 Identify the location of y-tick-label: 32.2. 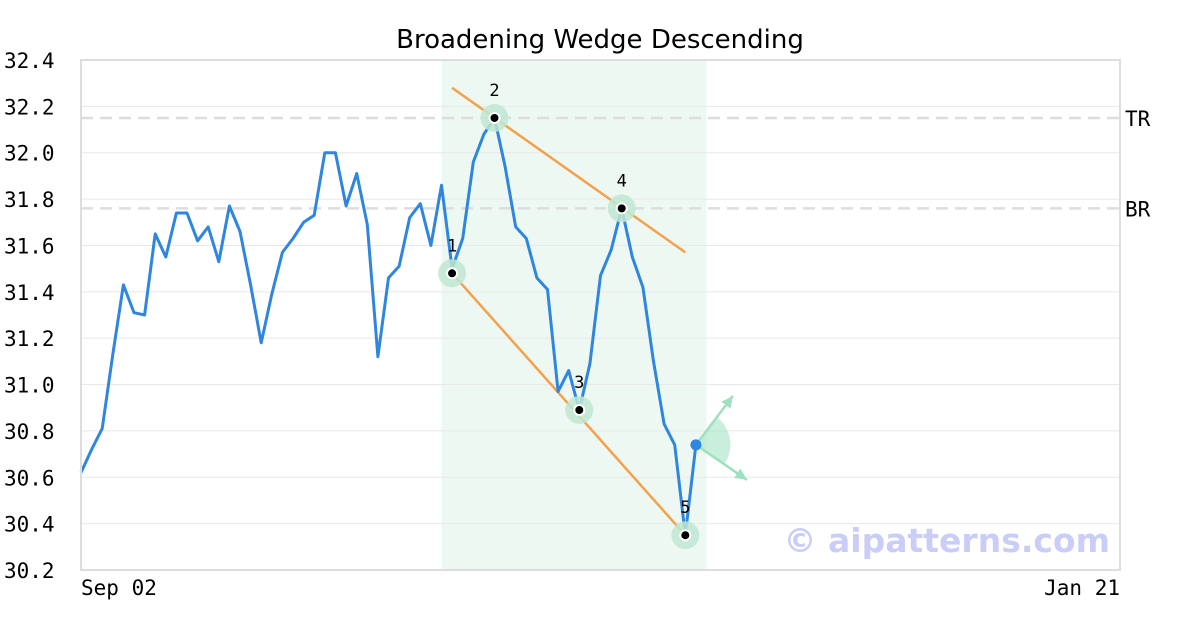
(29, 107).